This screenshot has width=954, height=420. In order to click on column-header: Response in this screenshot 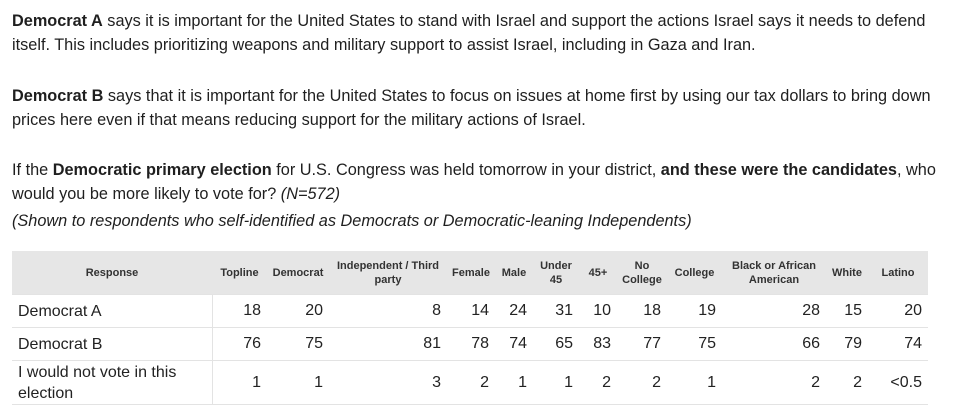, I will do `click(112, 272)`.